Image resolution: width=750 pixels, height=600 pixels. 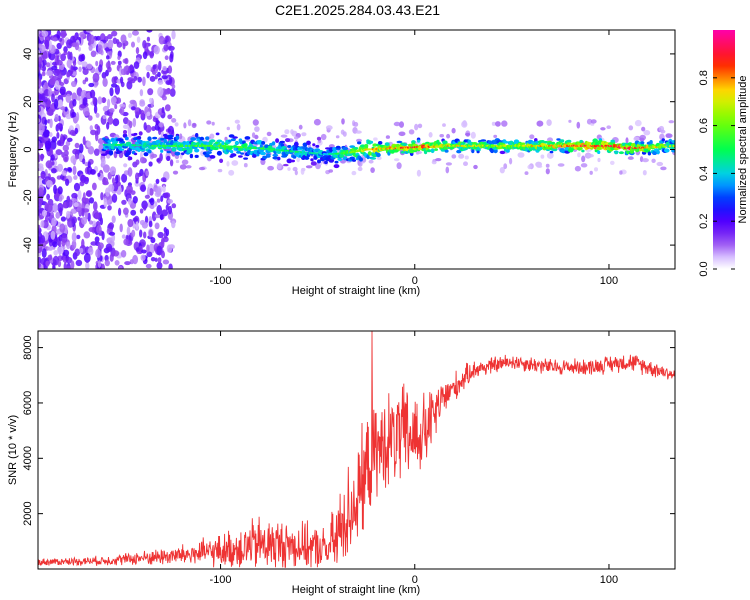 I want to click on y-tick-label: -40, so click(x=28, y=245).